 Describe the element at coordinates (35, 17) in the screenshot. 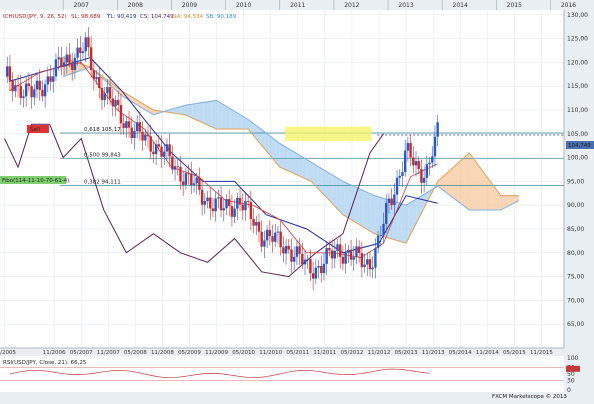

I see `legend-name: ICH(USD/JPY, 9, 26, 52)` at that location.